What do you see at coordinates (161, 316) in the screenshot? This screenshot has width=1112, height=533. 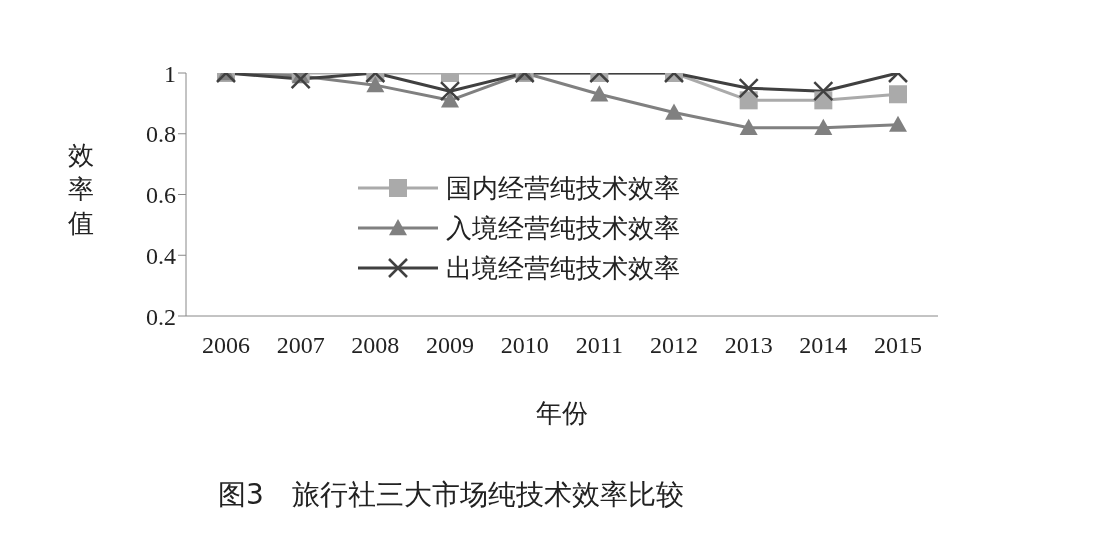 I see `y-tick-label: 0.2` at bounding box center [161, 316].